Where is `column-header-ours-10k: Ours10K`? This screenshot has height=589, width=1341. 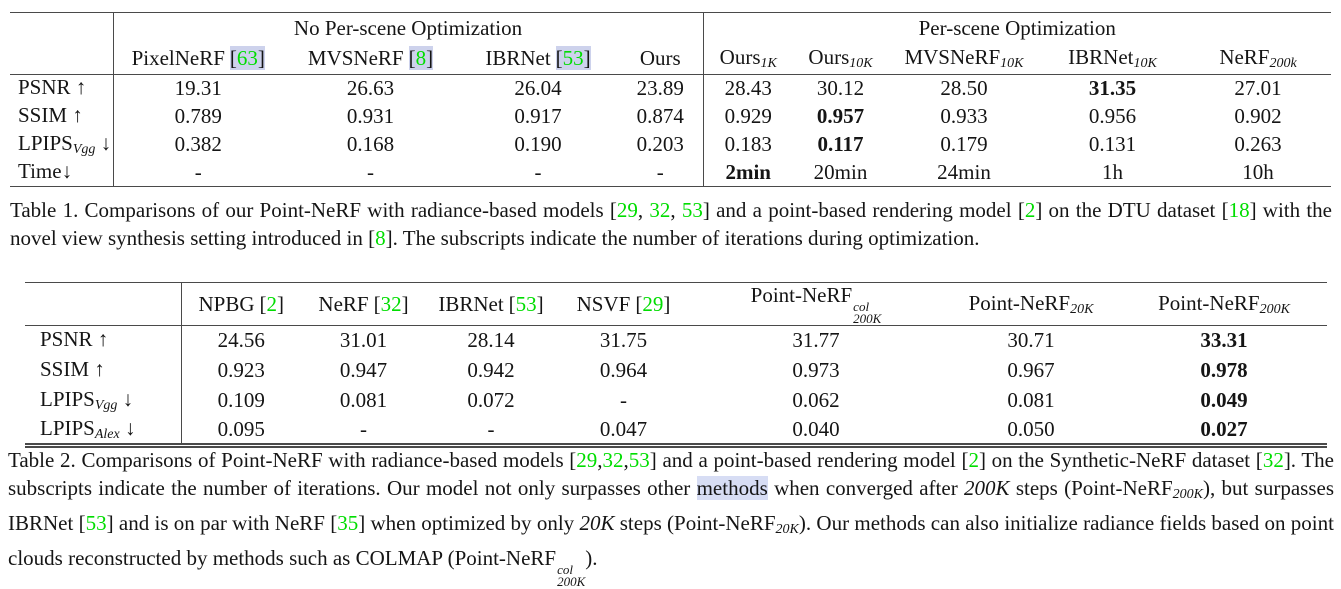 column-header-ours-10k: Ours10K is located at coordinates (840, 59).